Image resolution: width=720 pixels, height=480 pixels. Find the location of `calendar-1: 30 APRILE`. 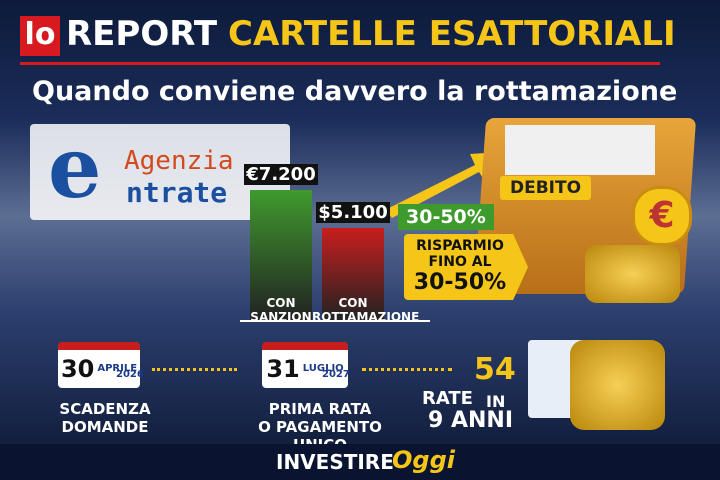

calendar-1: 30 APRILE is located at coordinates (99, 365).